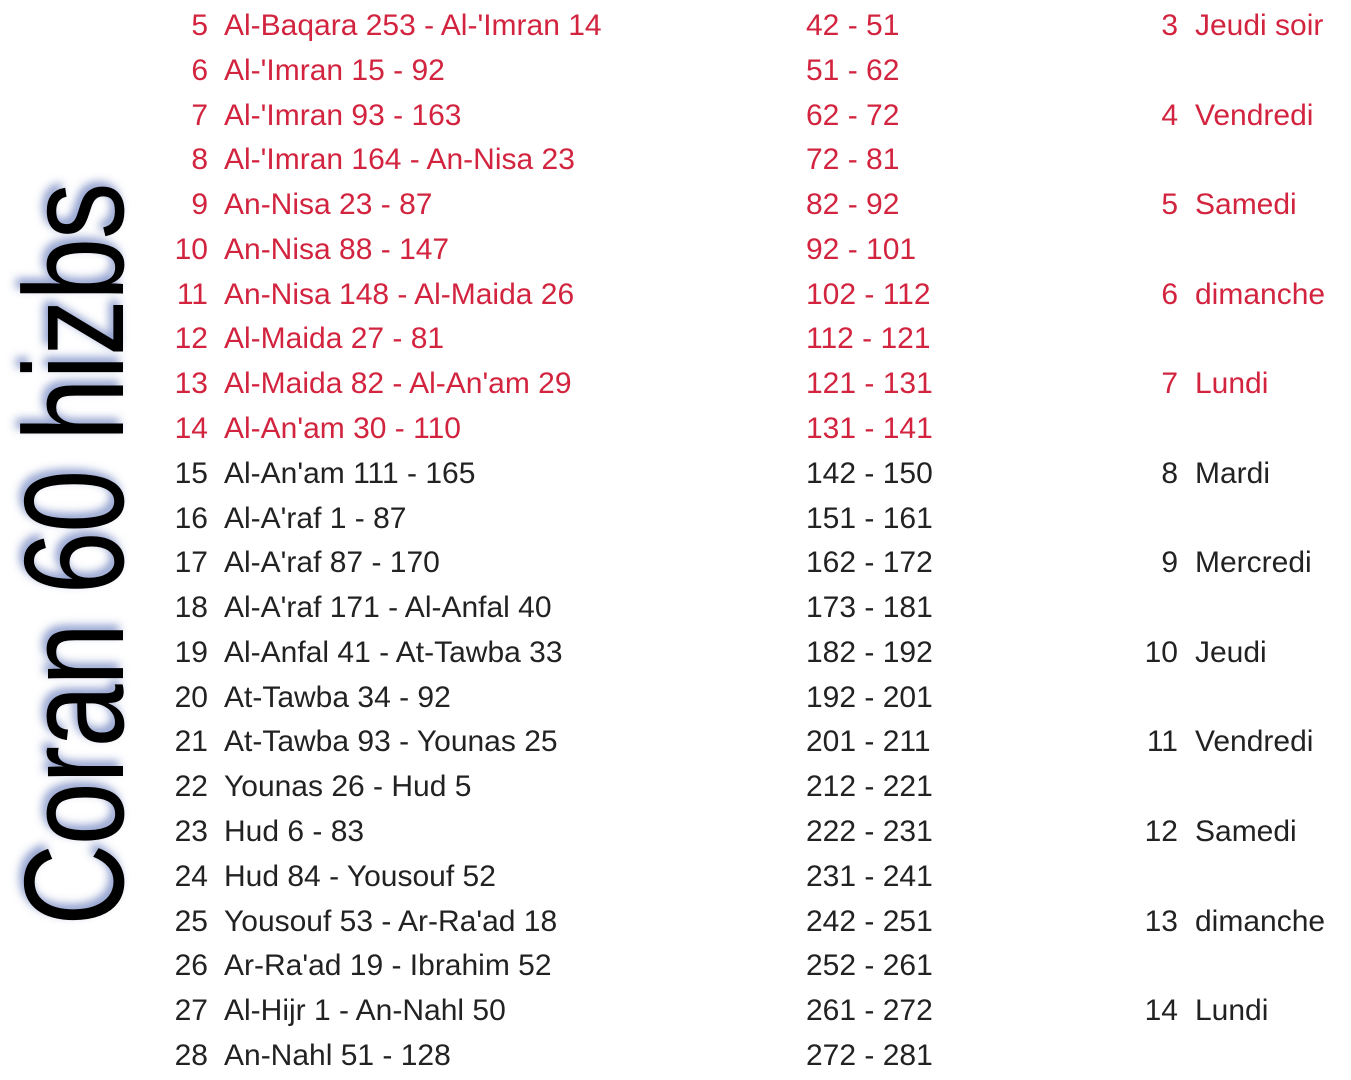 This screenshot has height=1080, width=1351. Describe the element at coordinates (869, 832) in the screenshot. I see `page-range: 222 - 231` at that location.